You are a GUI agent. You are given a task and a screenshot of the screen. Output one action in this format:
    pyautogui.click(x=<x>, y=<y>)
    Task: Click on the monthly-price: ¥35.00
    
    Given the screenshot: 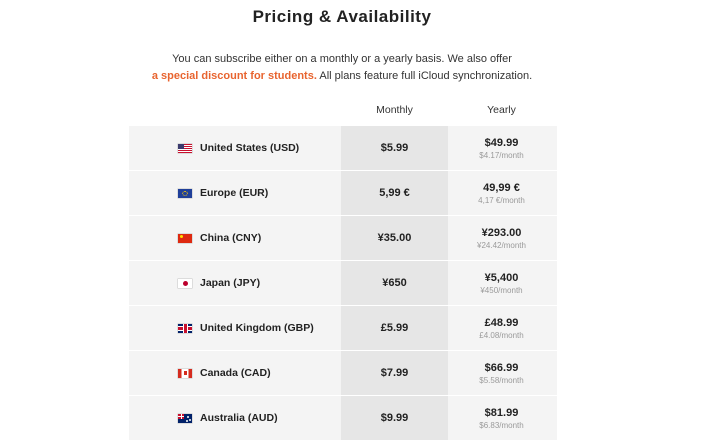 What is the action you would take?
    pyautogui.click(x=394, y=238)
    